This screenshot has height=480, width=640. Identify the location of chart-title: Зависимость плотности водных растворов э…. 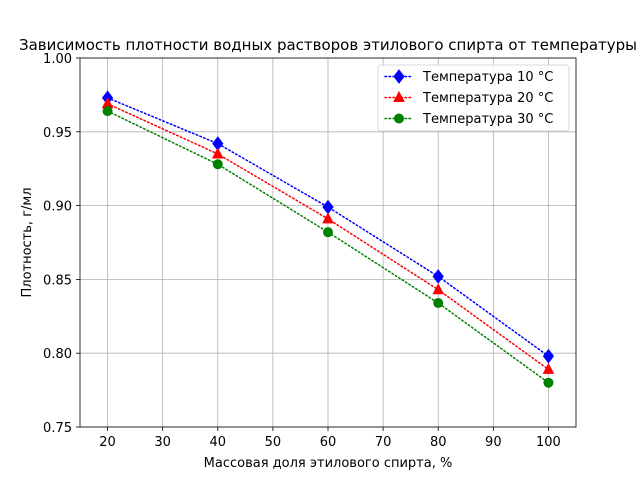
(328, 45).